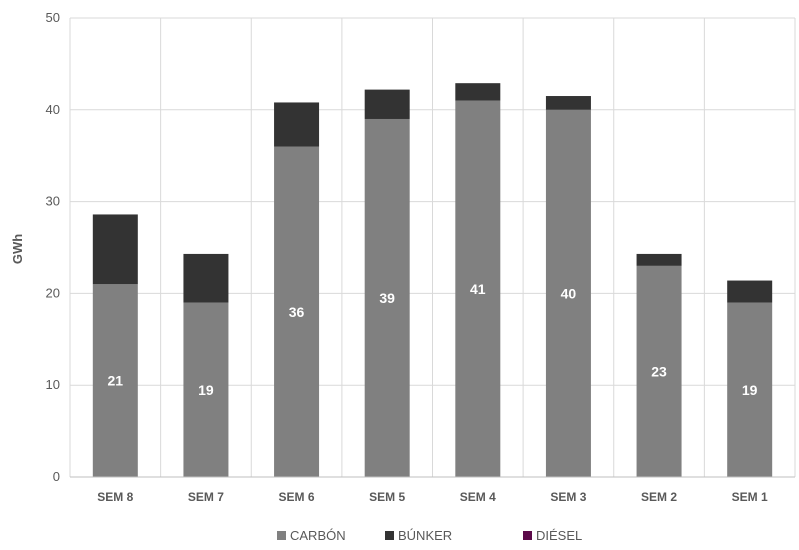 This screenshot has width=799, height=550. What do you see at coordinates (53, 201) in the screenshot?
I see `y-tick-label: 30` at bounding box center [53, 201].